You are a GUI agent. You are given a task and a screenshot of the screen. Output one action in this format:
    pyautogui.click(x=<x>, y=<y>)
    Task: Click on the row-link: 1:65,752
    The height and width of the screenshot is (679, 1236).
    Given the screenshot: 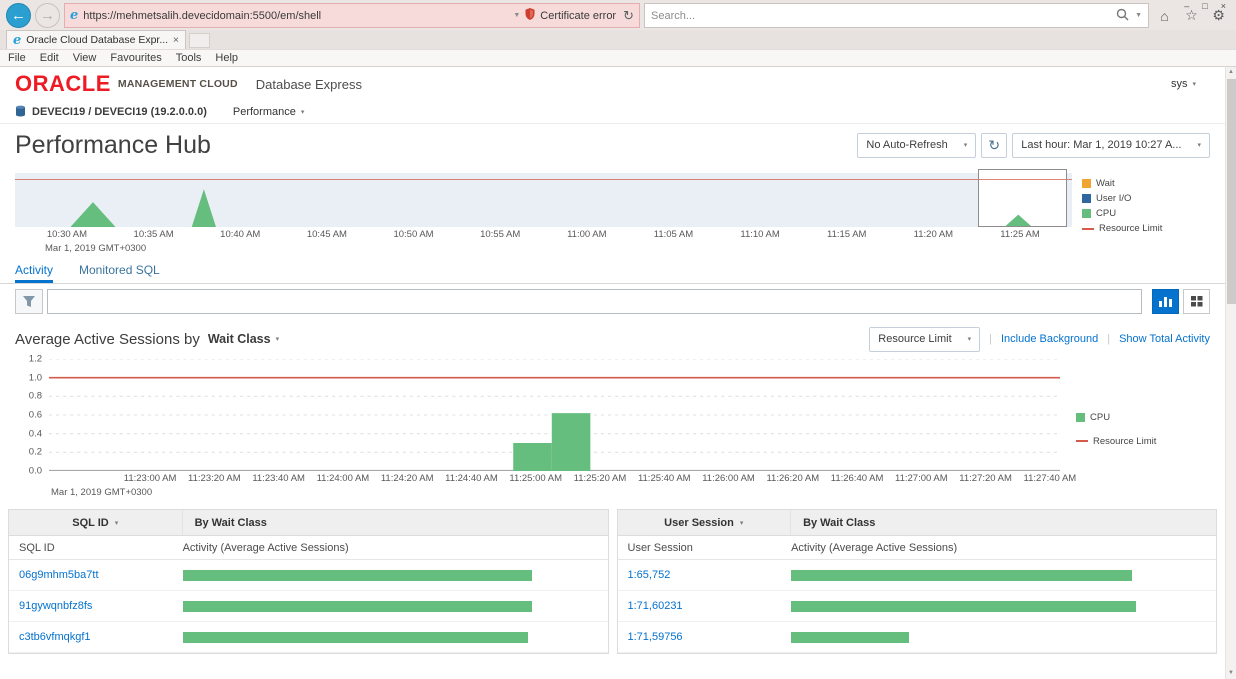 What is the action you would take?
    pyautogui.click(x=649, y=575)
    